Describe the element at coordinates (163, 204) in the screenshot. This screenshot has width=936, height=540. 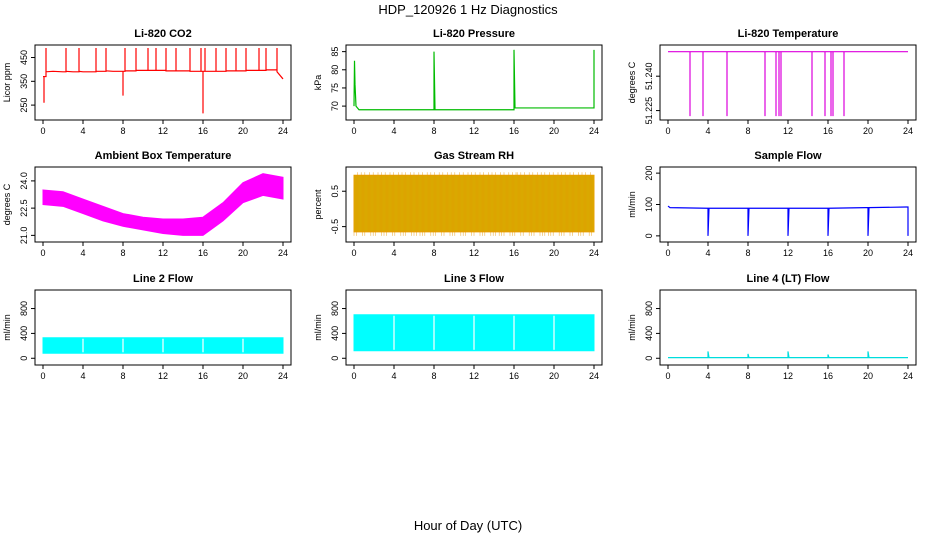
I see `data-band` at that location.